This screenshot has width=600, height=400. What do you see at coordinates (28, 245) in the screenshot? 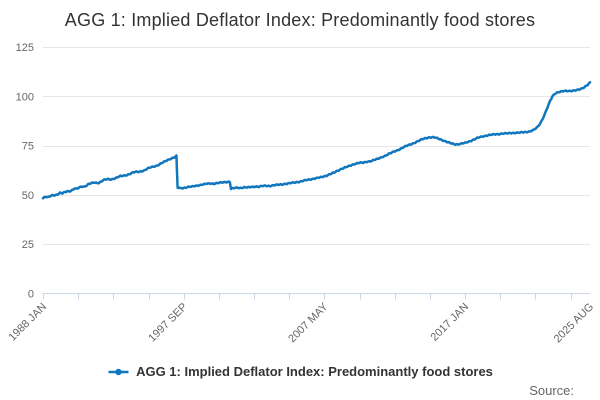
I see `y-axis-label: 25` at bounding box center [28, 245].